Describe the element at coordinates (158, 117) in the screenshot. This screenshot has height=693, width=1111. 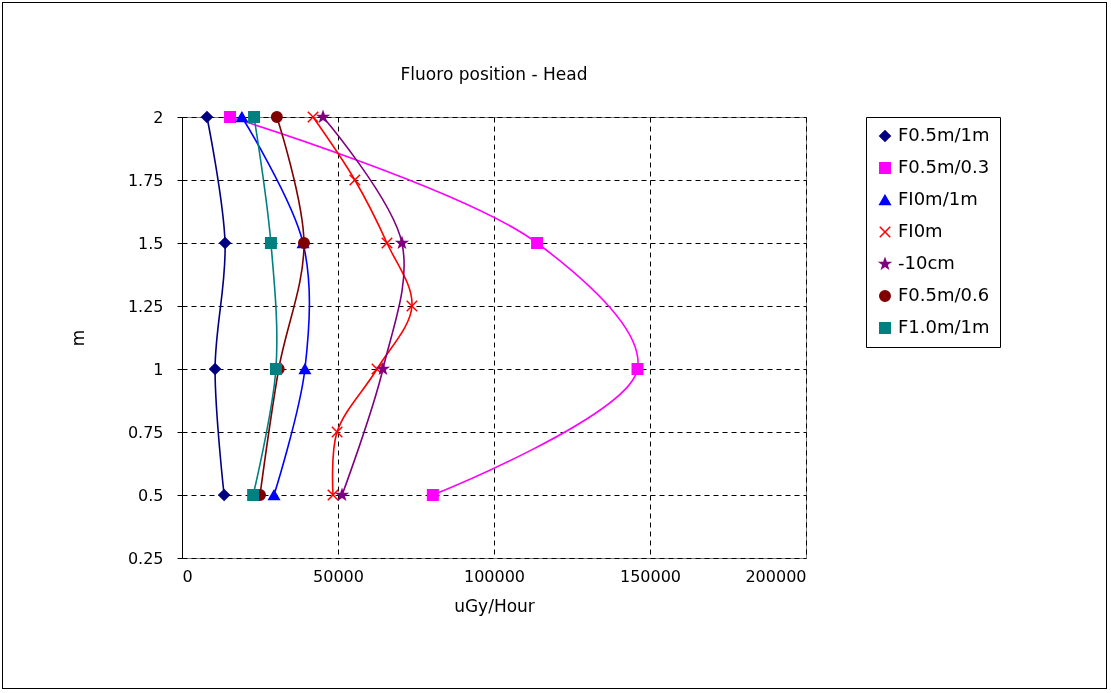
I see `y-tick-label: 2` at that location.